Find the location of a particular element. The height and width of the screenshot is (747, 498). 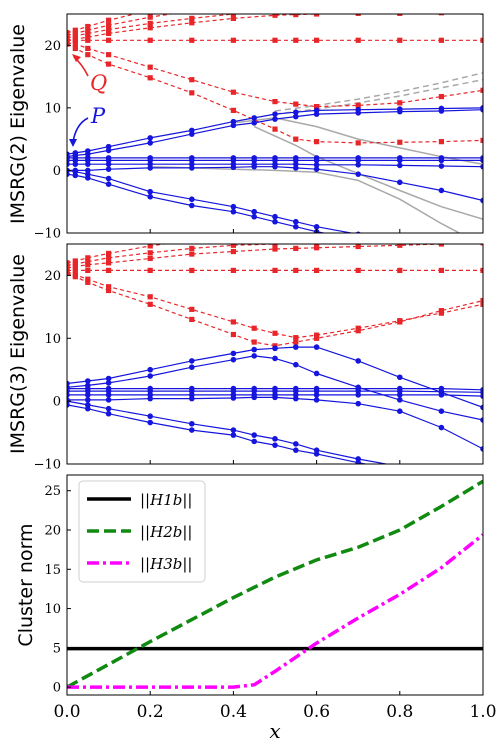

annotation-p-arrow is located at coordinates (80, 130).